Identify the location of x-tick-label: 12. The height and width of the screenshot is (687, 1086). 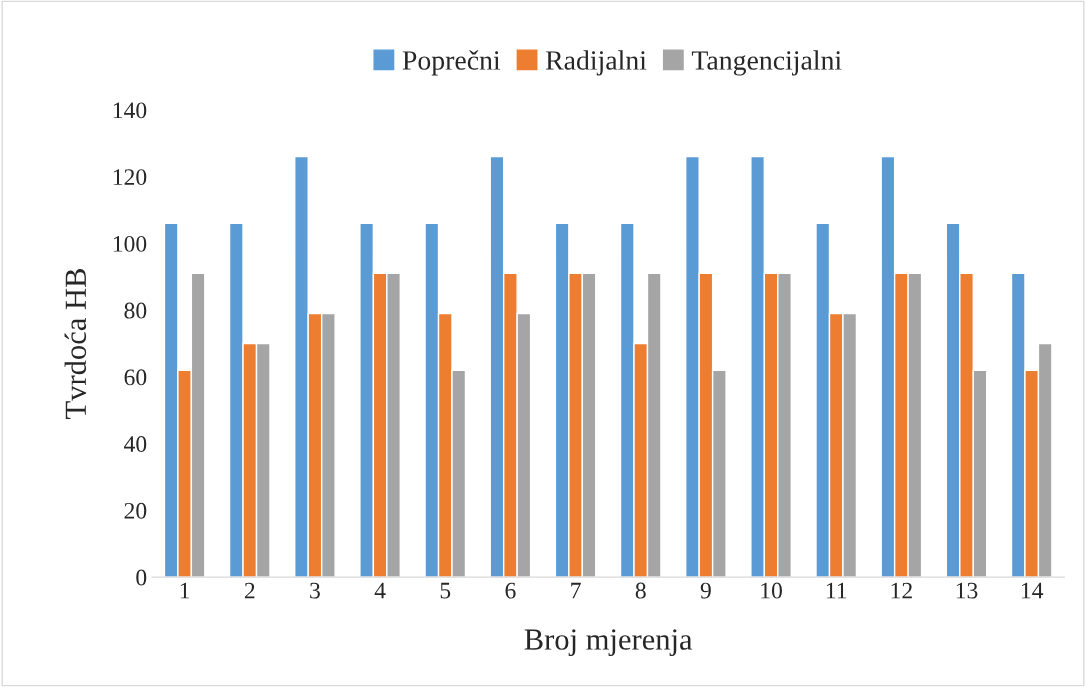
(901, 590).